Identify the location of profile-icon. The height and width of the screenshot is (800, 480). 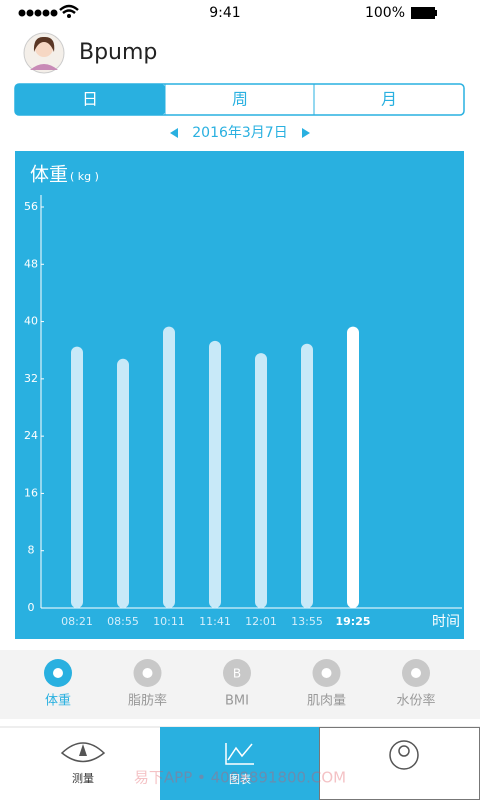
(404, 755).